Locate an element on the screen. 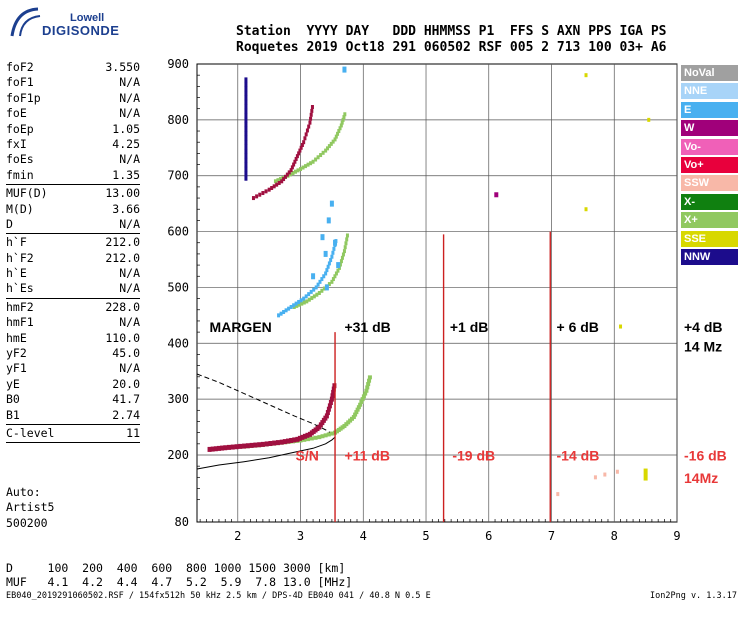 The height and width of the screenshot is (636, 744). param-row: yF1 N/A is located at coordinates (73, 368).